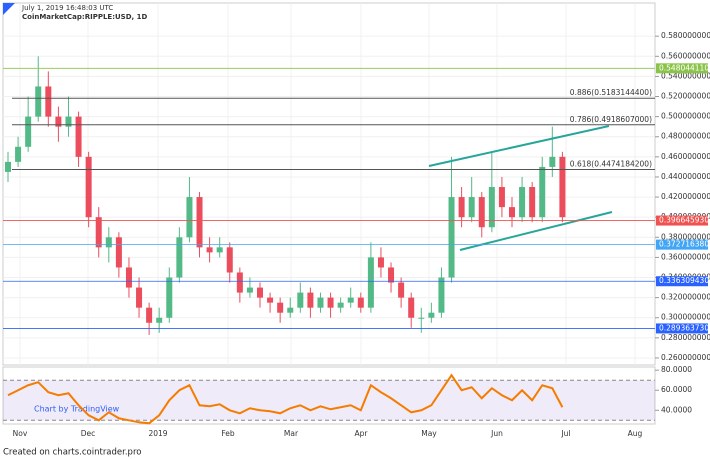 This screenshot has width=710, height=459. I want to click on x-tick-label: May, so click(429, 433).